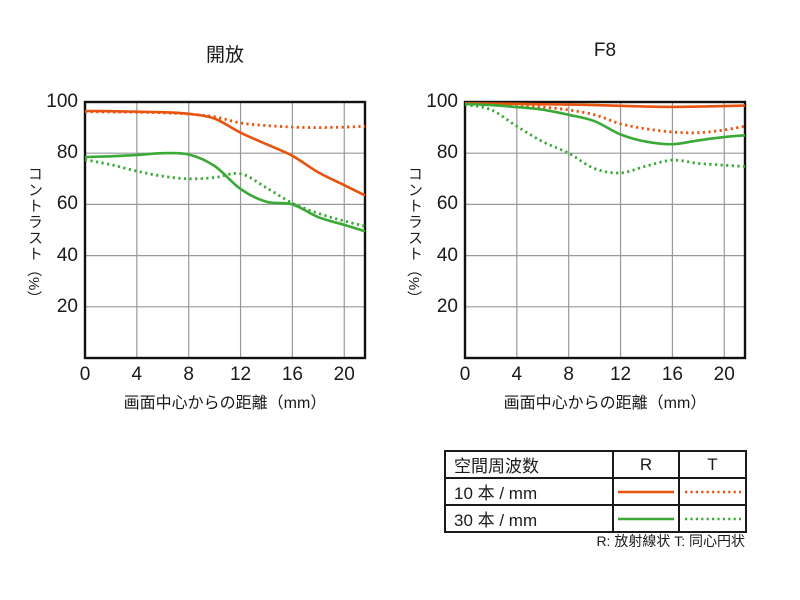 The height and width of the screenshot is (600, 800). I want to click on chart-title-wide-open: 開放, so click(224, 55).